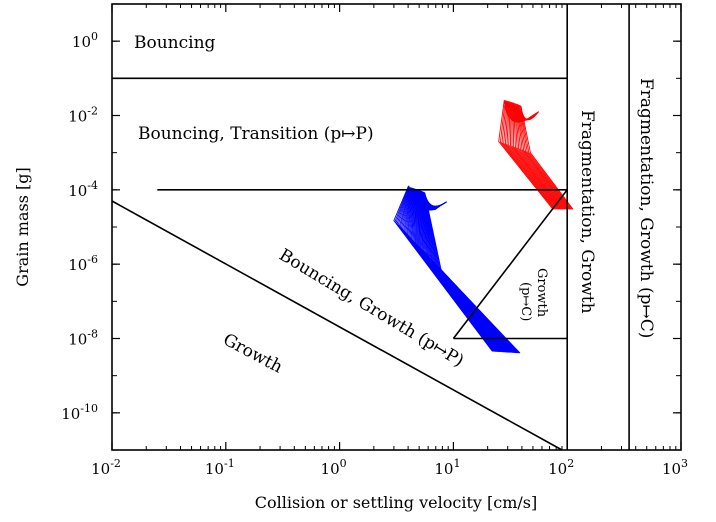 This screenshot has height=522, width=716. I want to click on x-tick-label: 10², so click(561, 467).